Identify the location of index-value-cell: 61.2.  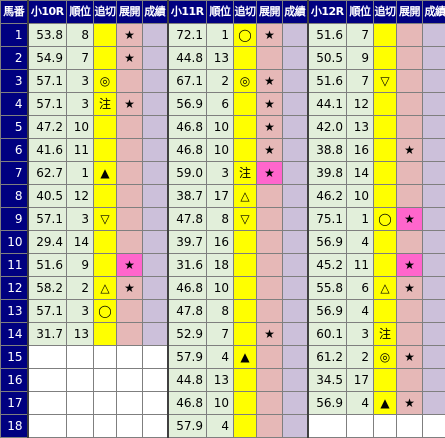
(327, 357).